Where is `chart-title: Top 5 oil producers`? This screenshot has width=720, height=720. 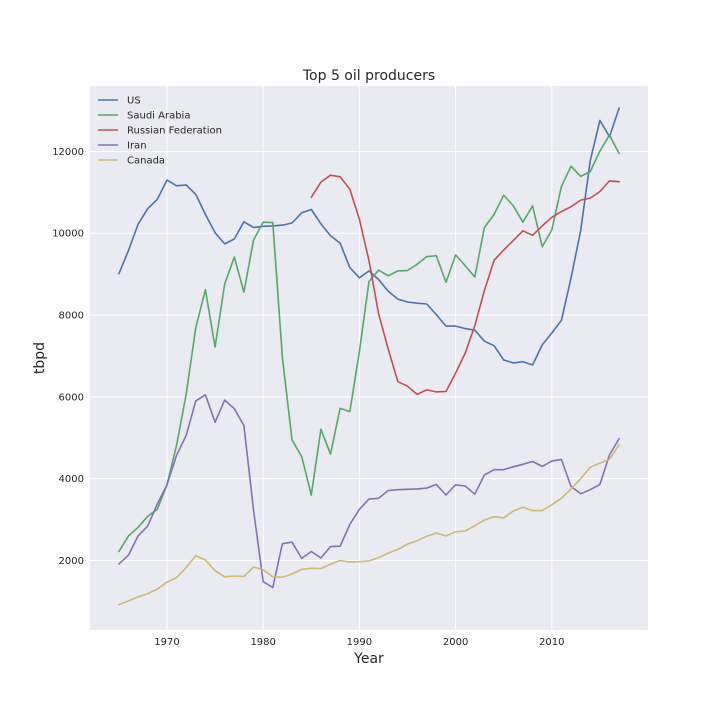 chart-title: Top 5 oil producers is located at coordinates (368, 76).